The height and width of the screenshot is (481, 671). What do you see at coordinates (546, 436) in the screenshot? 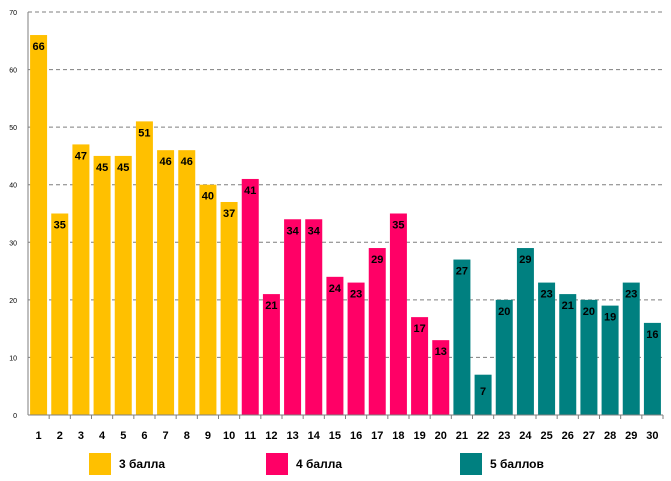
I see `x-tick-label-25: 25` at bounding box center [546, 436].